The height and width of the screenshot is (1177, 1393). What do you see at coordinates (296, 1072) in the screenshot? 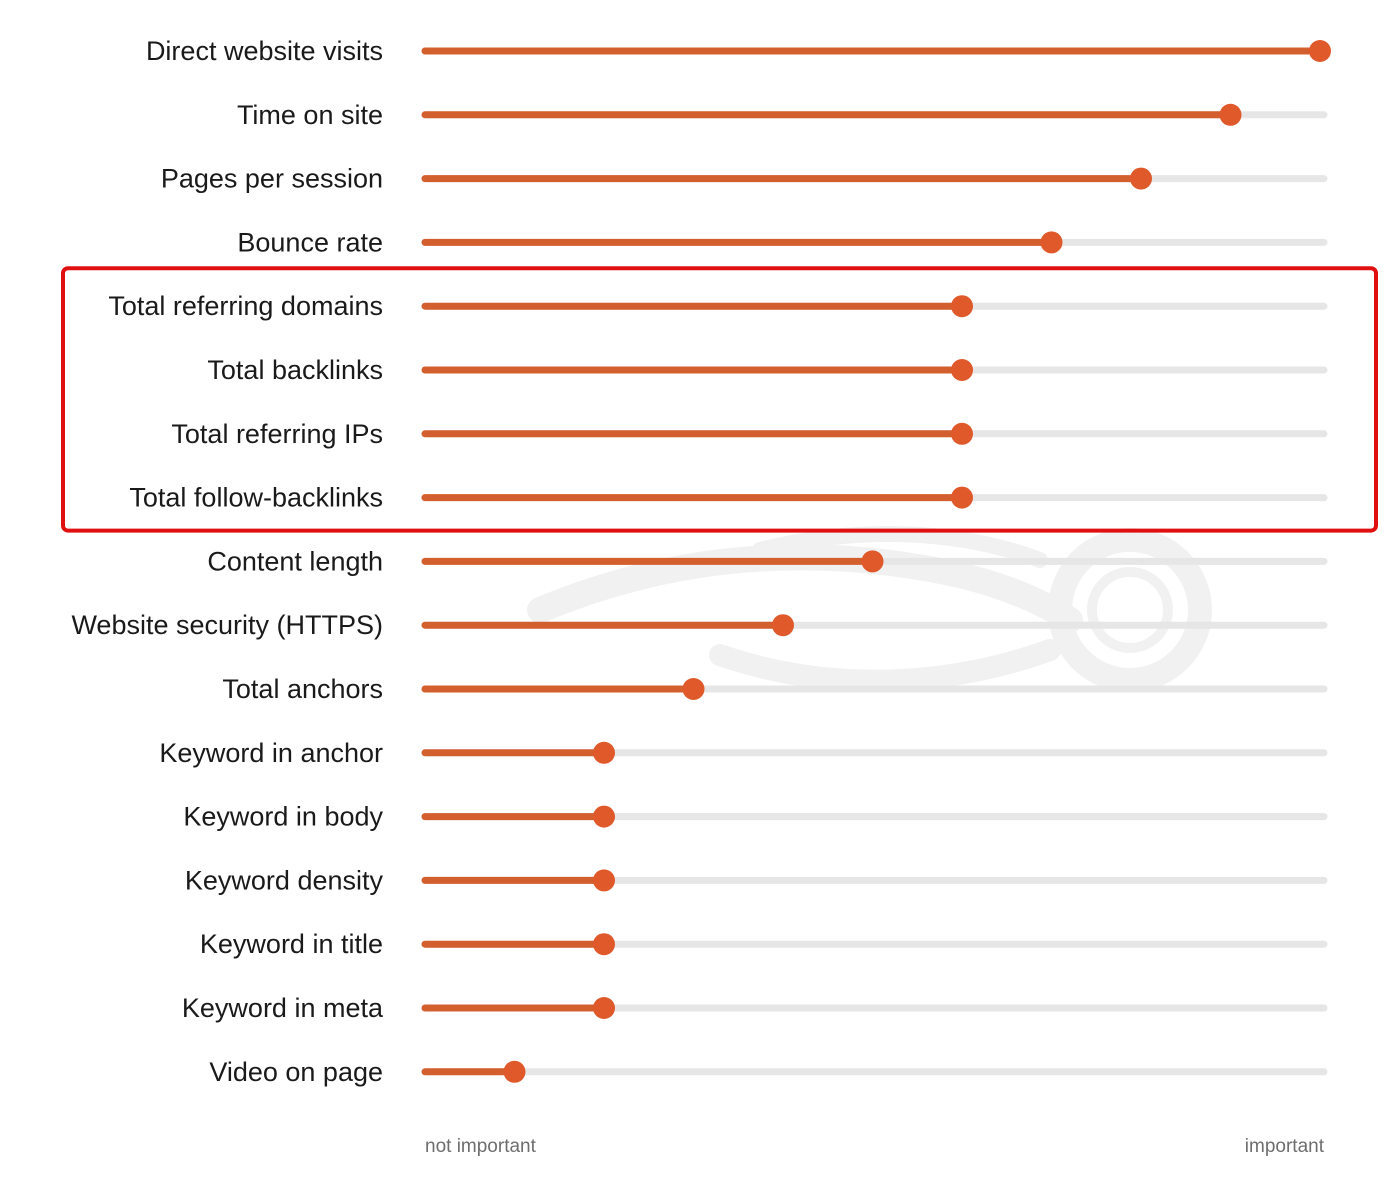
I see `row-label: Video on page` at bounding box center [296, 1072].